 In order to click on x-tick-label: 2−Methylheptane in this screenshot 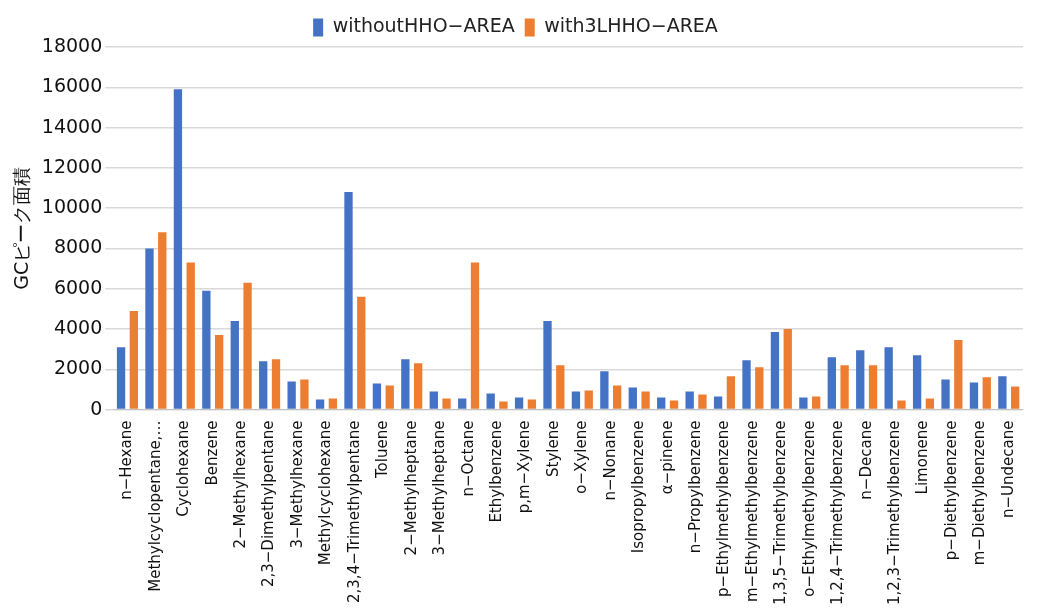, I will do `click(410, 488)`.